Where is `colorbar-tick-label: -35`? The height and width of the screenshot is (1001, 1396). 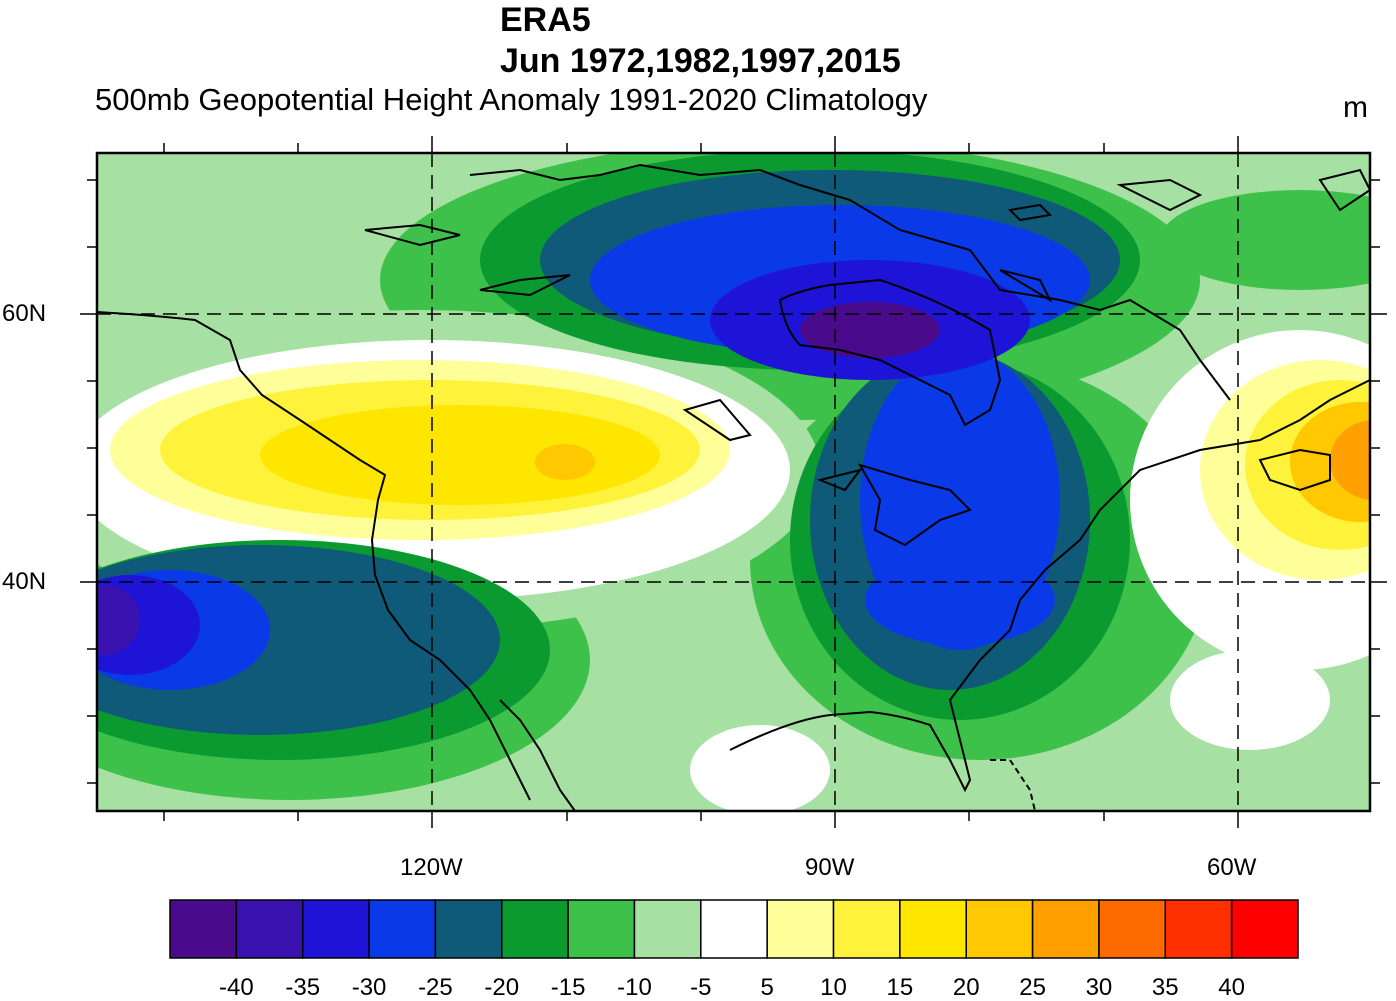 colorbar-tick-label: -35 is located at coordinates (303, 987).